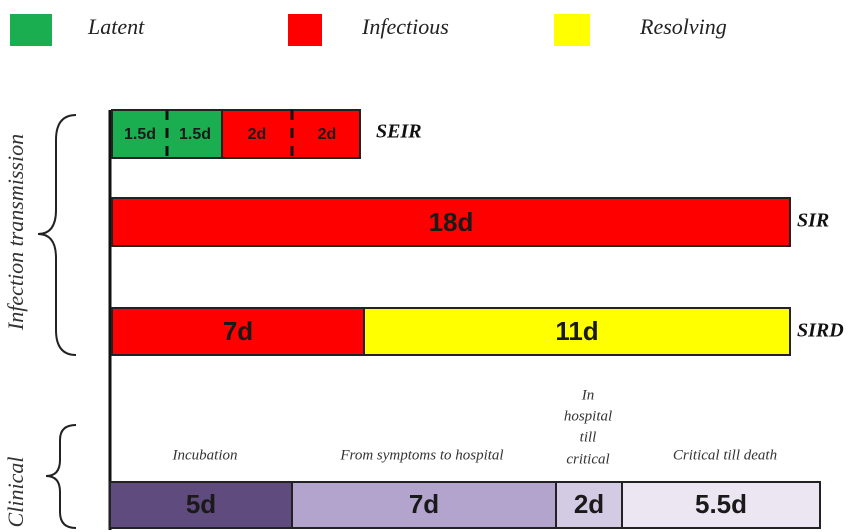 Image resolution: width=858 pixels, height=532 pixels. I want to click on row-label: SIRD, so click(820, 331).